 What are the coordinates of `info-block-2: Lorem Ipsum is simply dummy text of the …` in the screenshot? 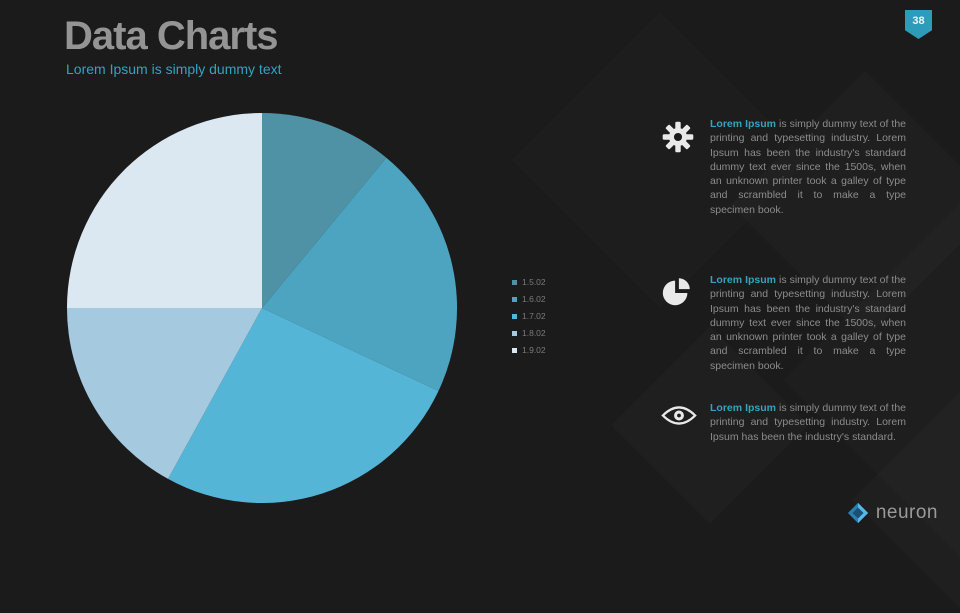 It's located at (783, 323).